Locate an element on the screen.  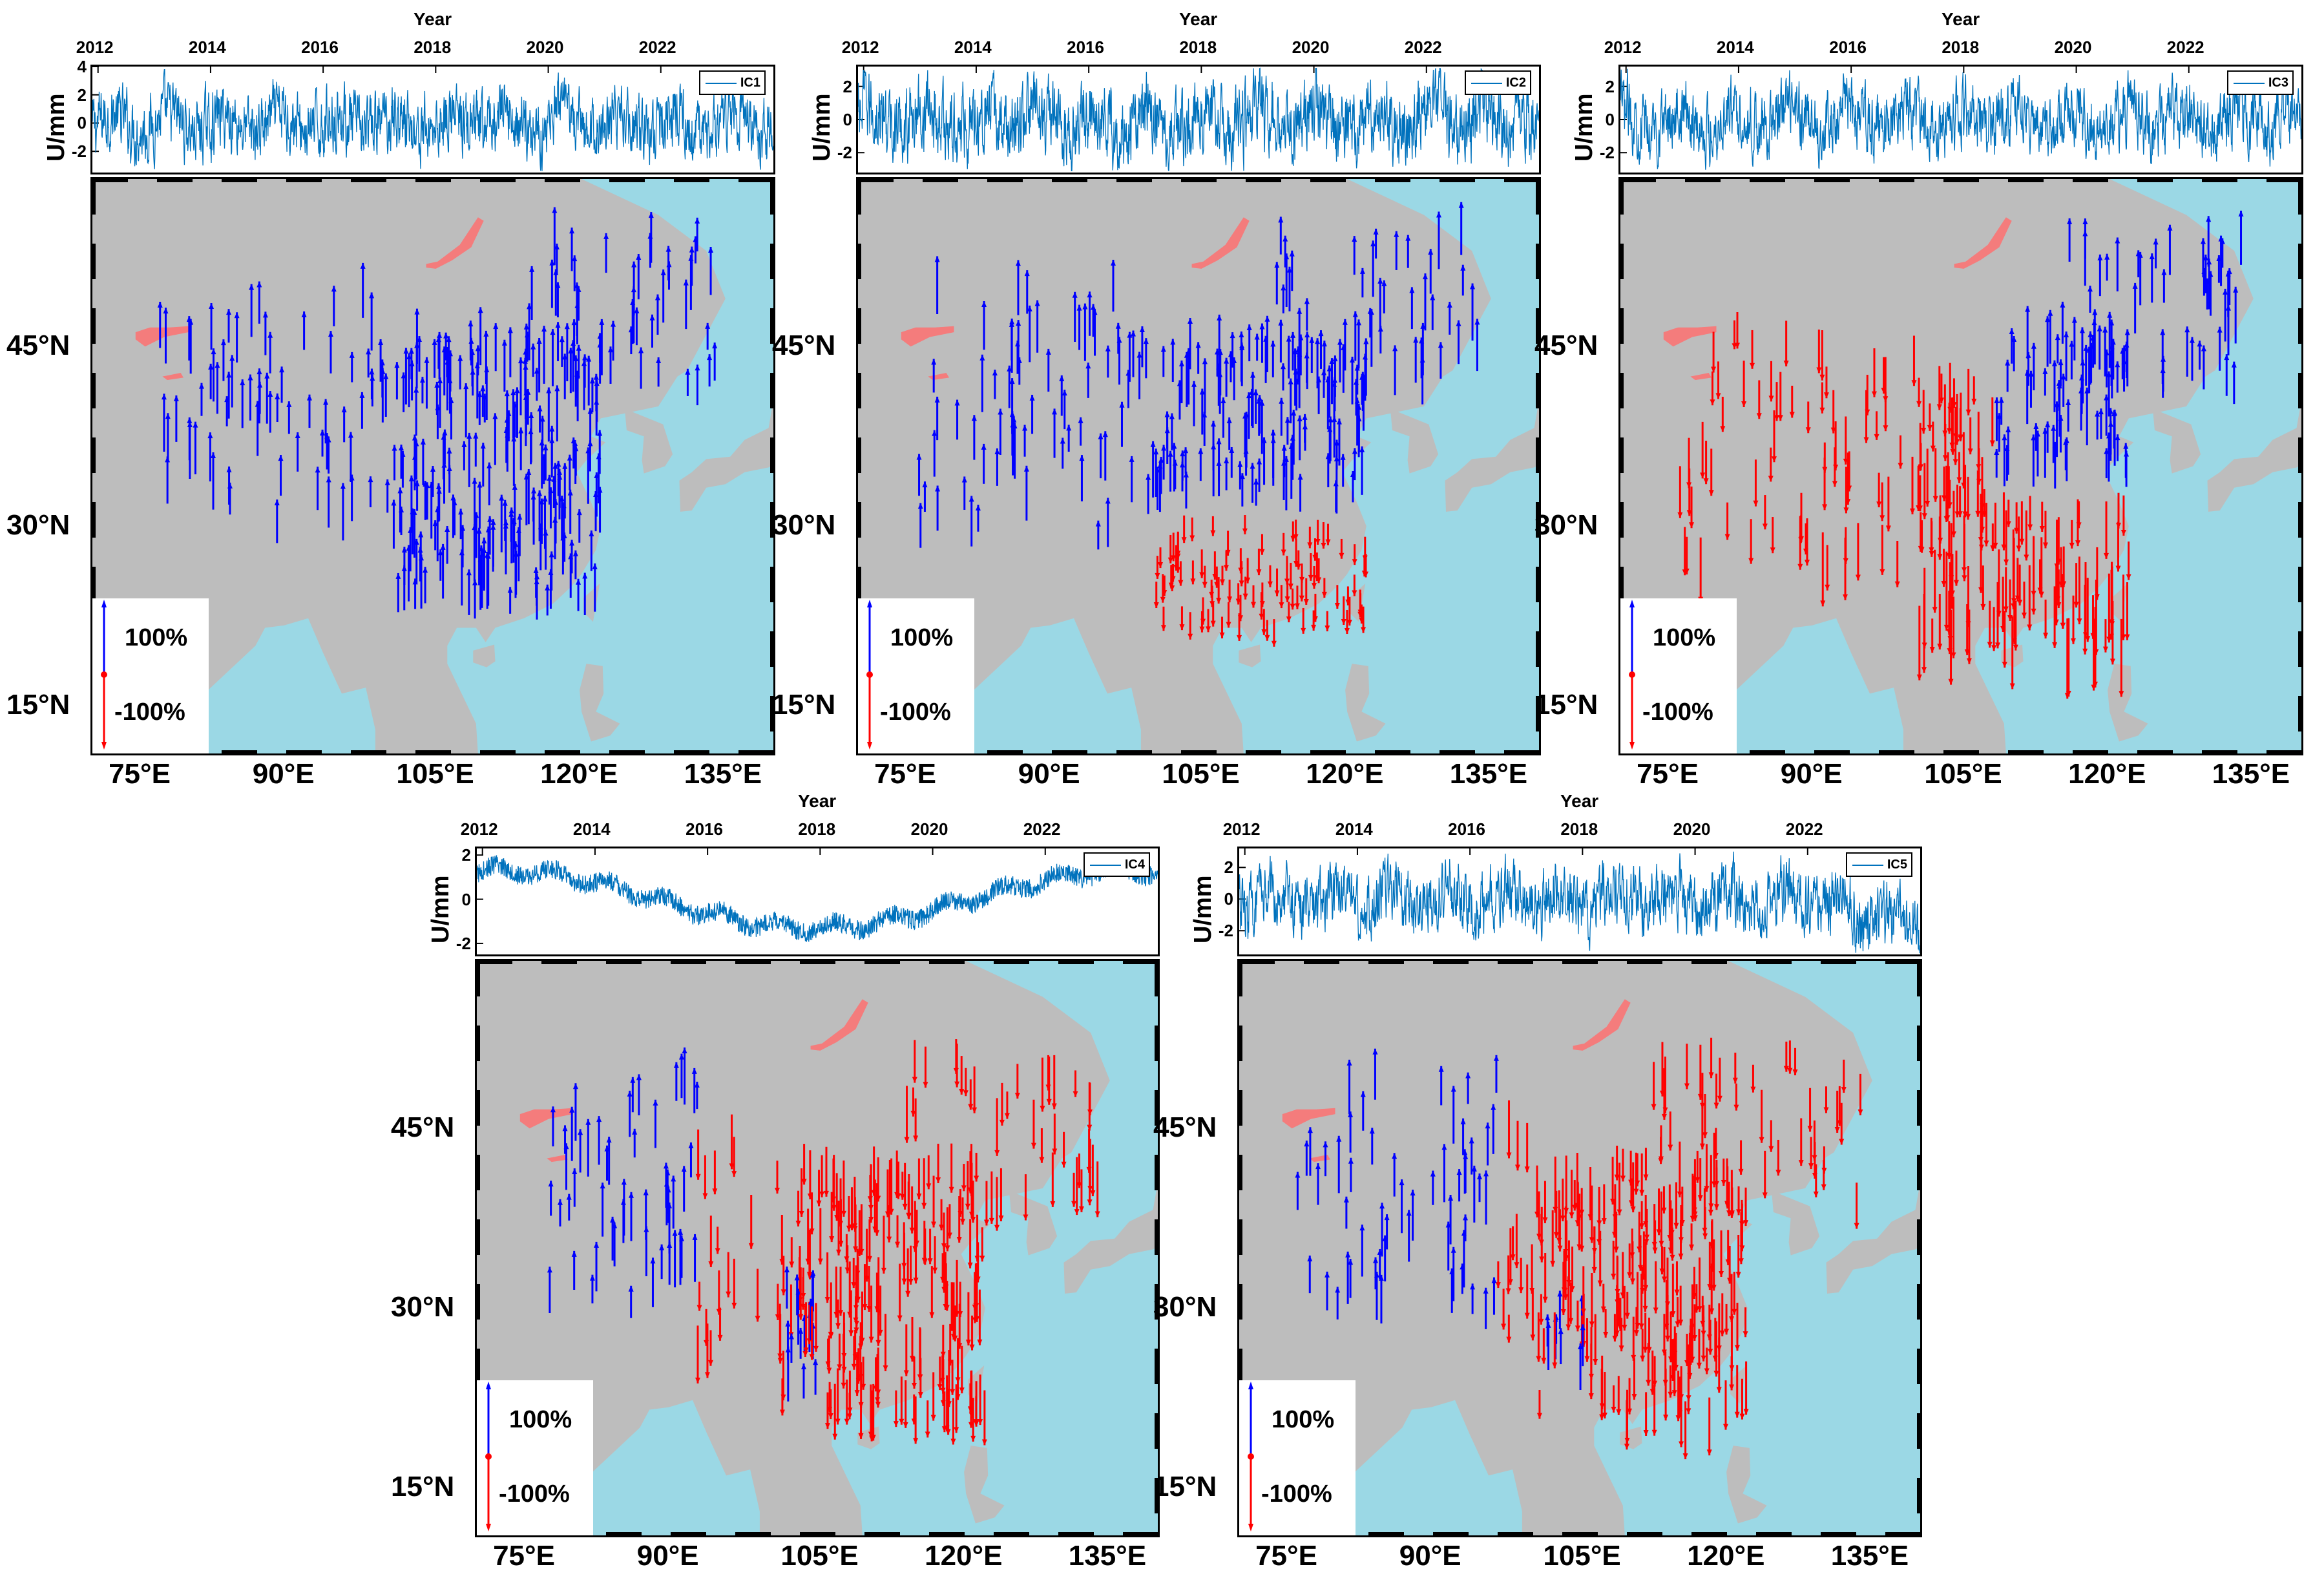
land-philippines is located at coordinates (600, 703).